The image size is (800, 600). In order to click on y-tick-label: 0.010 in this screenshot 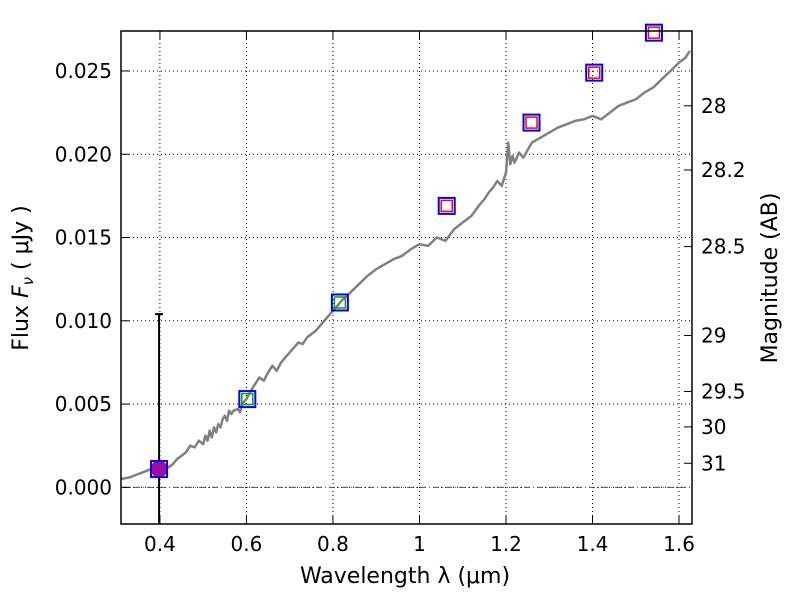, I will do `click(83, 321)`.